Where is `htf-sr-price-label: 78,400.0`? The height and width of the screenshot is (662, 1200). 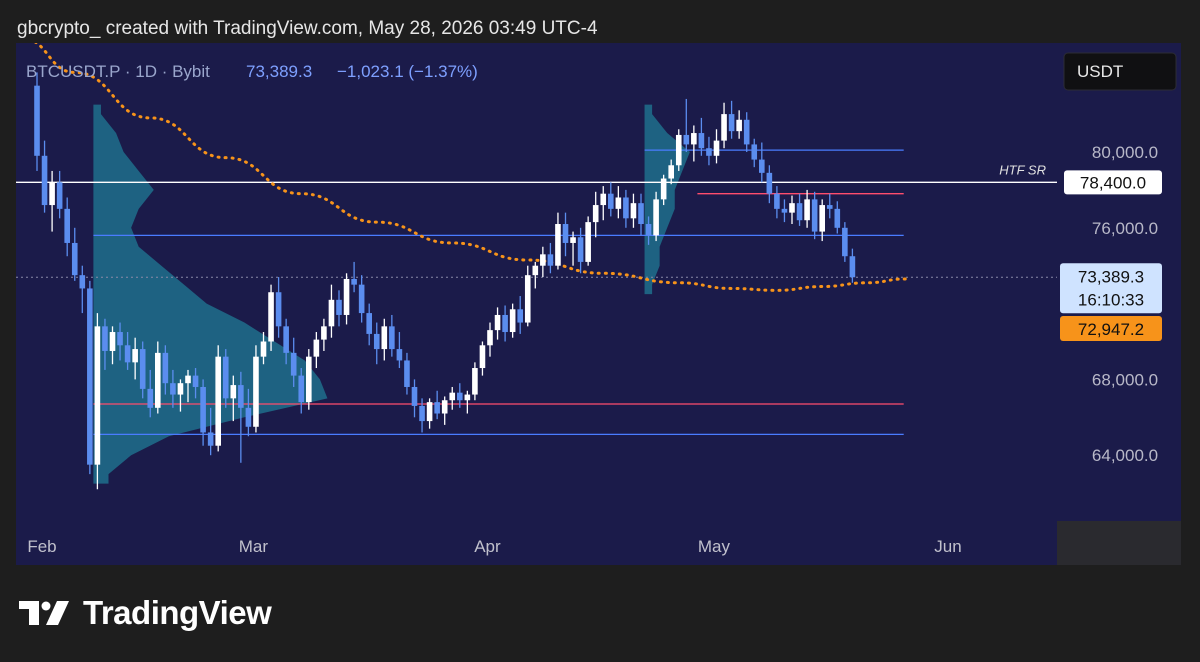
htf-sr-price-label: 78,400.0 is located at coordinates (1113, 182).